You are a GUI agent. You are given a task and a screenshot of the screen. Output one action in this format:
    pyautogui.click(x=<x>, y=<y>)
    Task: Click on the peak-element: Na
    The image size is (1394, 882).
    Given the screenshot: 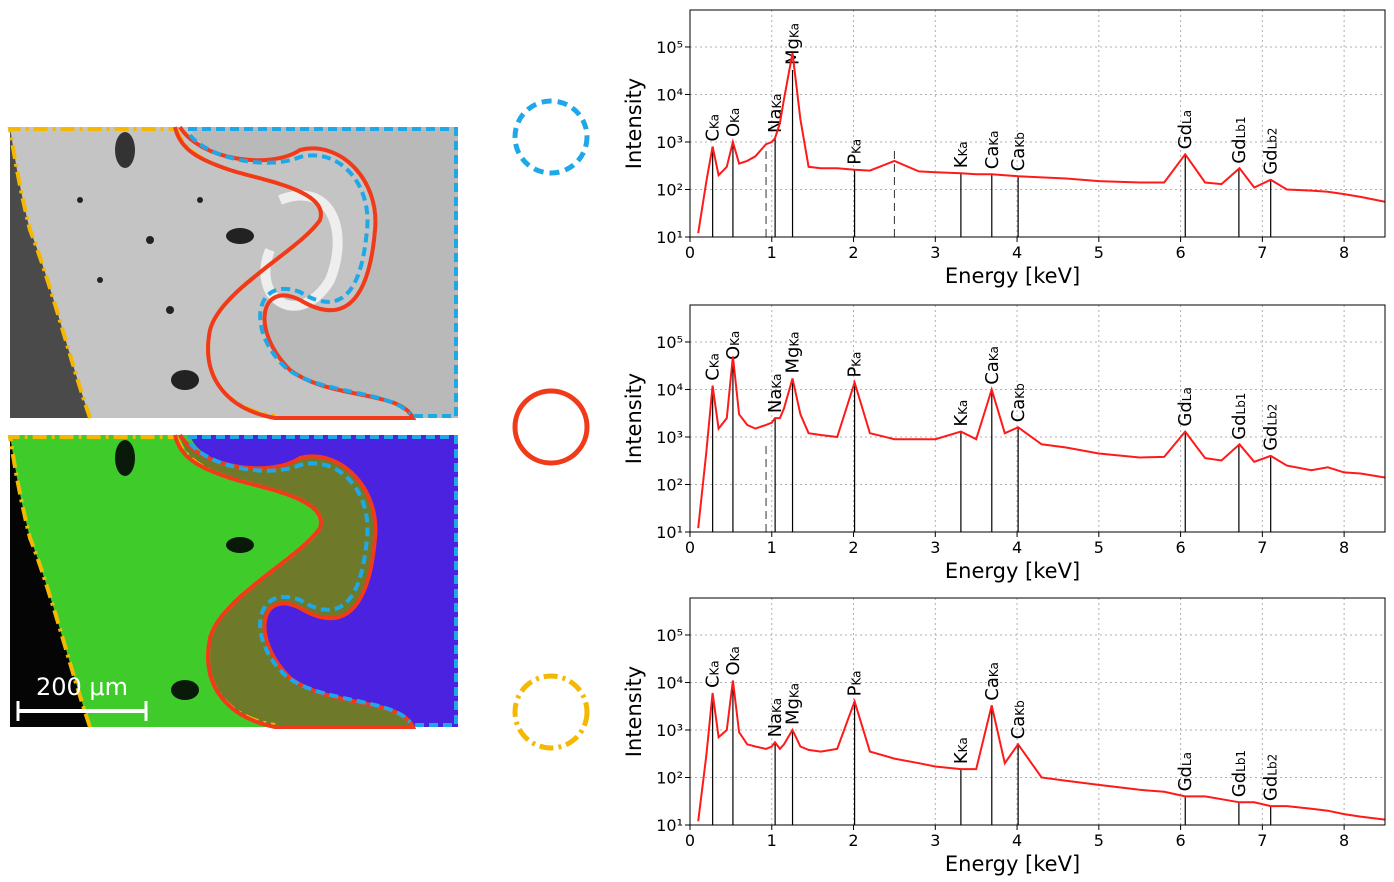 What is the action you would take?
    pyautogui.click(x=775, y=725)
    